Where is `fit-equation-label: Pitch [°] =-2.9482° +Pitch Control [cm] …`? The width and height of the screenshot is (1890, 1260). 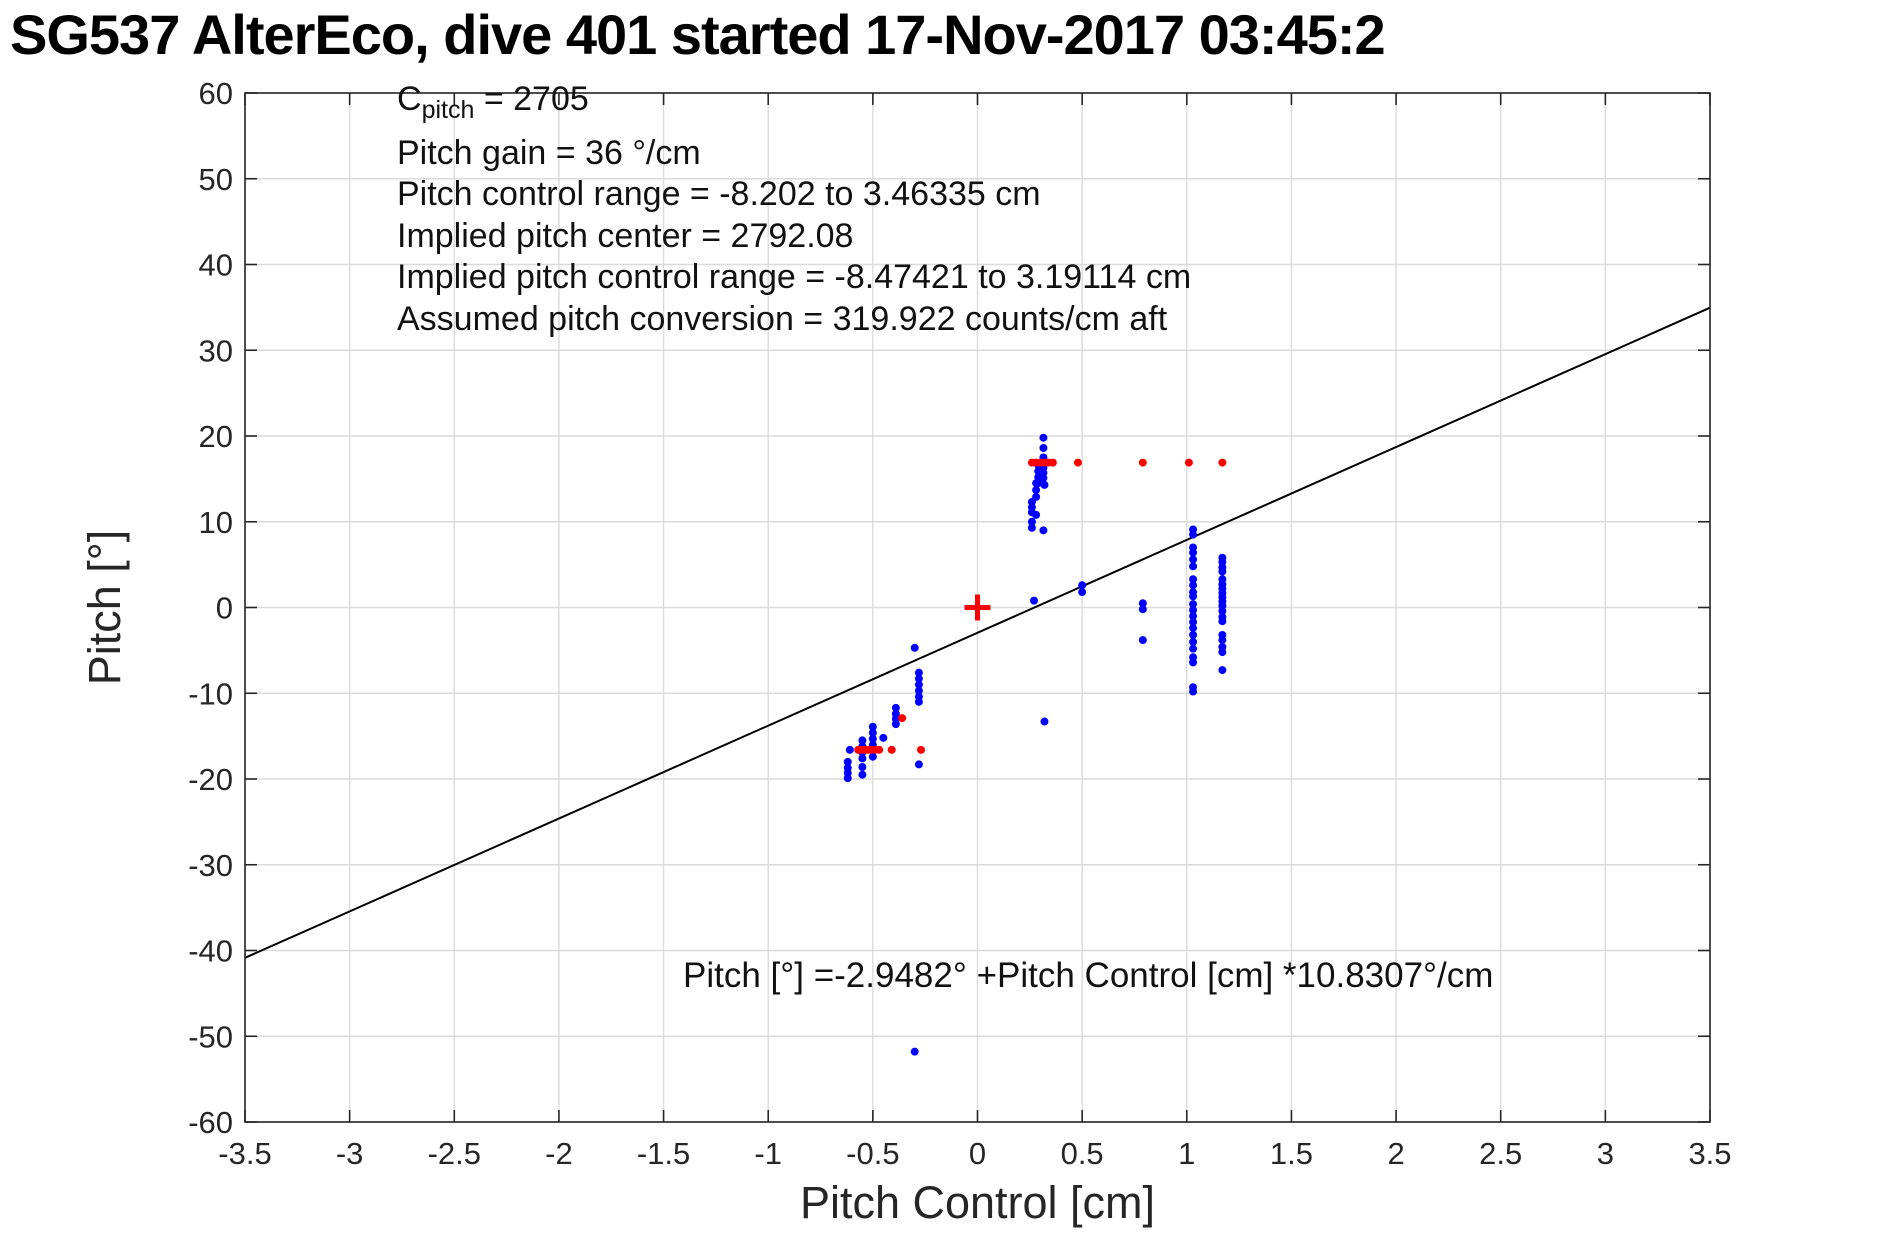
fit-equation-label: Pitch [°] =-2.9482° +Pitch Control [cm] … is located at coordinates (1088, 975).